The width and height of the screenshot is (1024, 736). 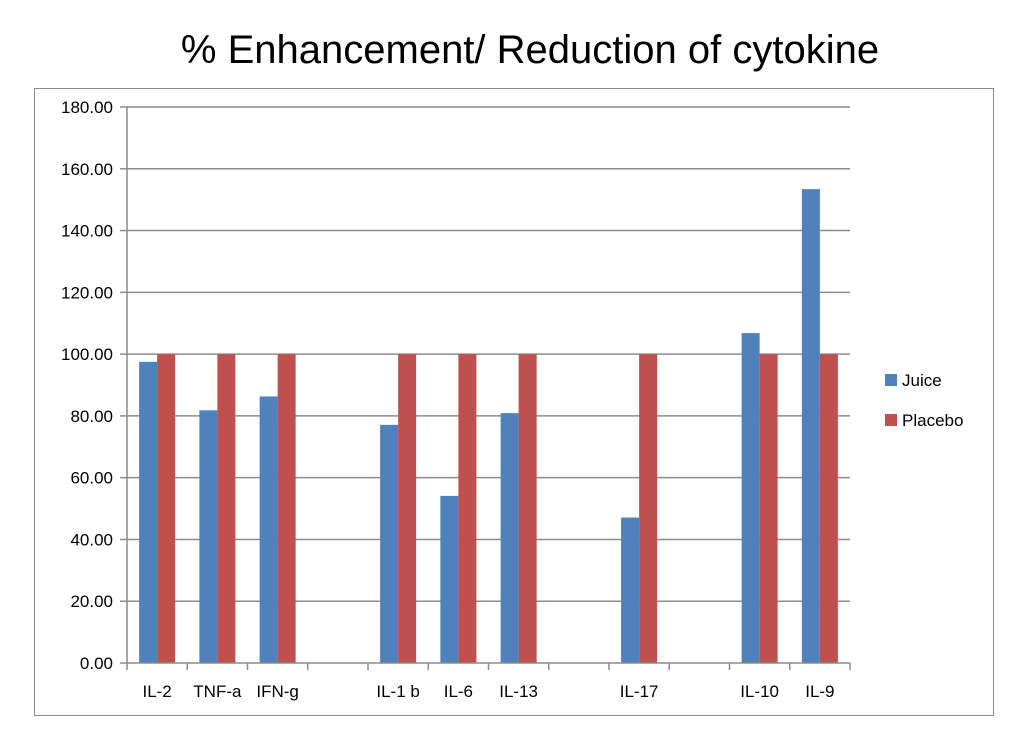 I want to click on y-tick-label: 100.00, so click(x=87, y=354).